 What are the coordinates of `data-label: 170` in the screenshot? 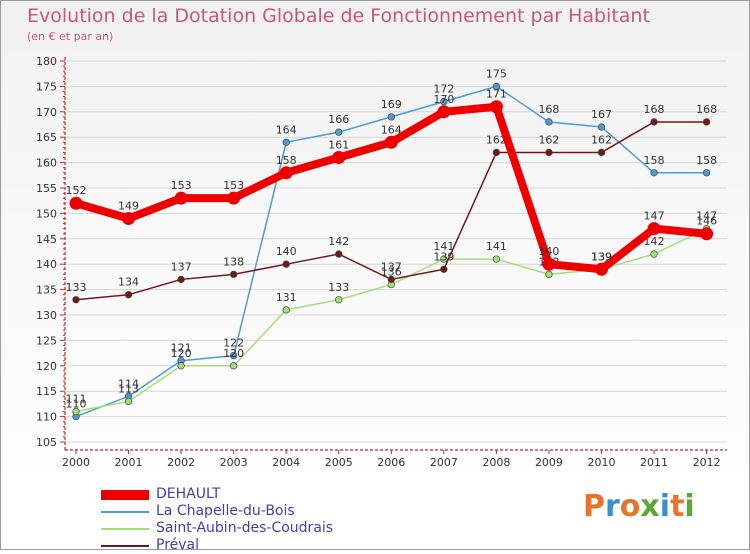 It's located at (443, 99).